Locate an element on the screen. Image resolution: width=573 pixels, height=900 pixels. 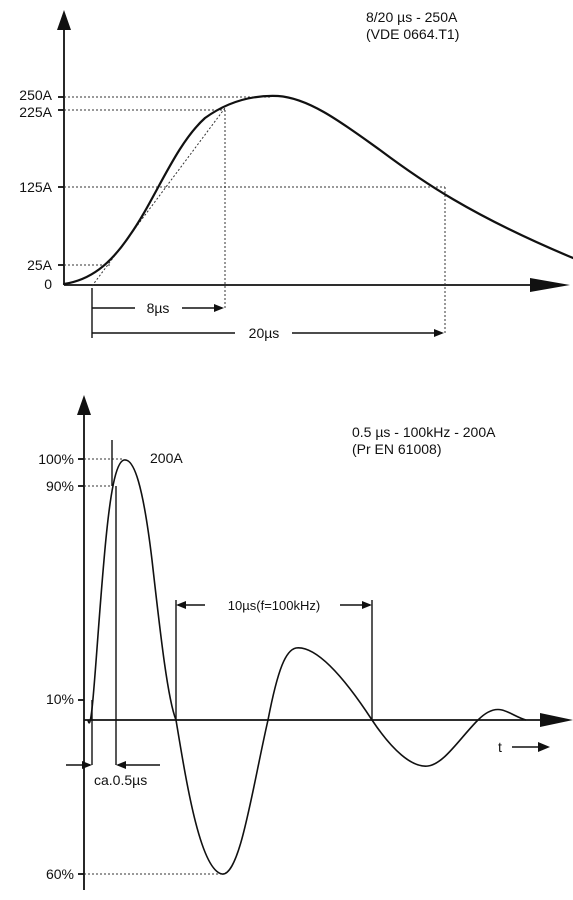
y-label-100: 100% is located at coordinates (56, 459).